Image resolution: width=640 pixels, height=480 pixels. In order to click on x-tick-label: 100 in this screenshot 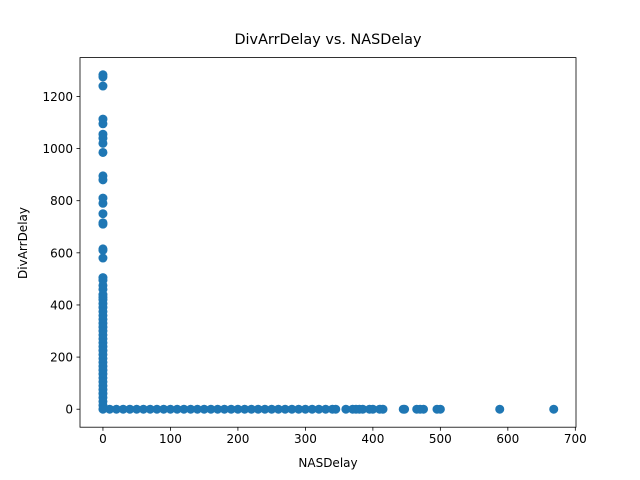, I will do `click(170, 439)`.